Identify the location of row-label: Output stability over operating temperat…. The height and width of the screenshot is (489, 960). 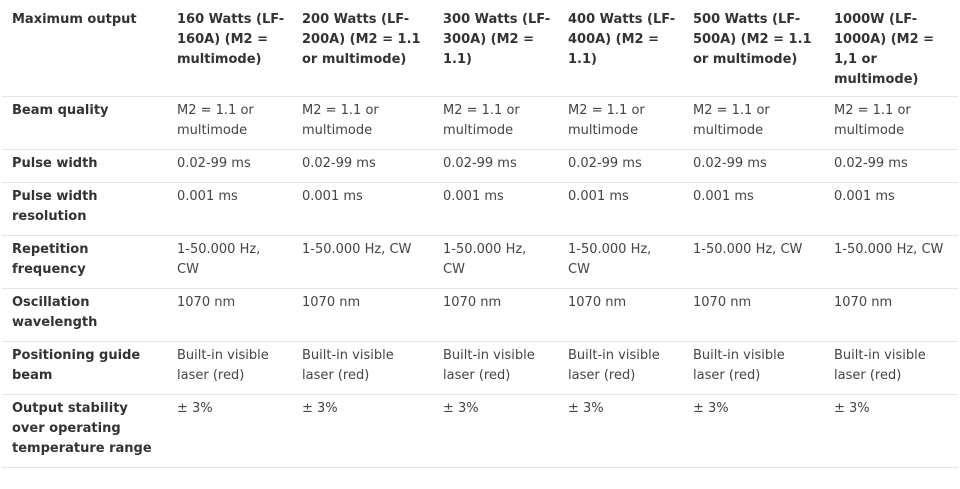
(84, 431).